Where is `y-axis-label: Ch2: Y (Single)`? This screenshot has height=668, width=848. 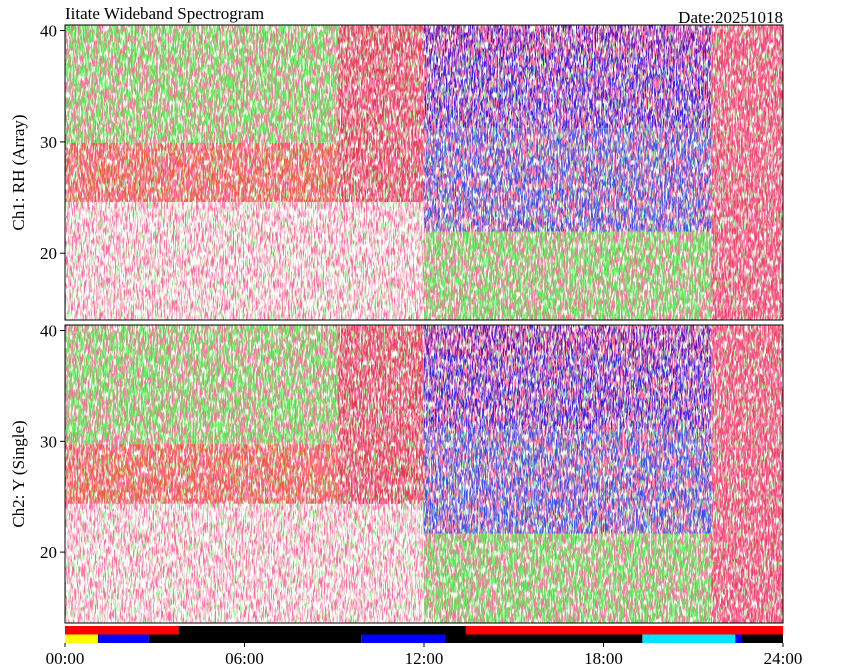
y-axis-label: Ch2: Y (Single) is located at coordinates (18, 473).